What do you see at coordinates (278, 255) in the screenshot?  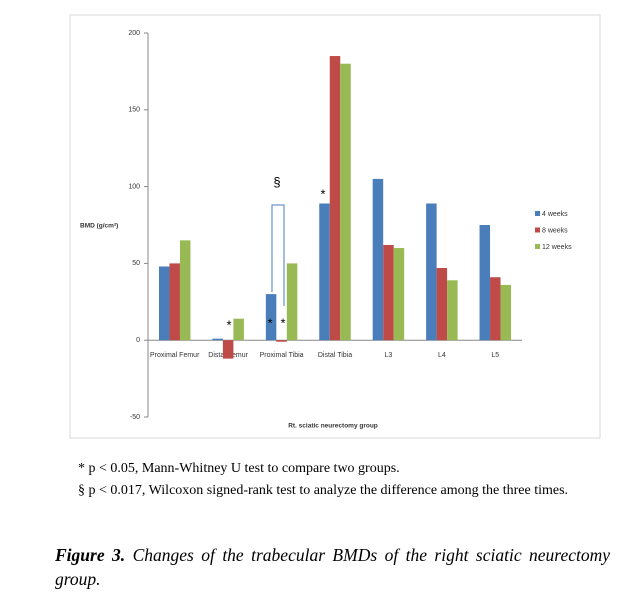 I see `significance-bracket` at bounding box center [278, 255].